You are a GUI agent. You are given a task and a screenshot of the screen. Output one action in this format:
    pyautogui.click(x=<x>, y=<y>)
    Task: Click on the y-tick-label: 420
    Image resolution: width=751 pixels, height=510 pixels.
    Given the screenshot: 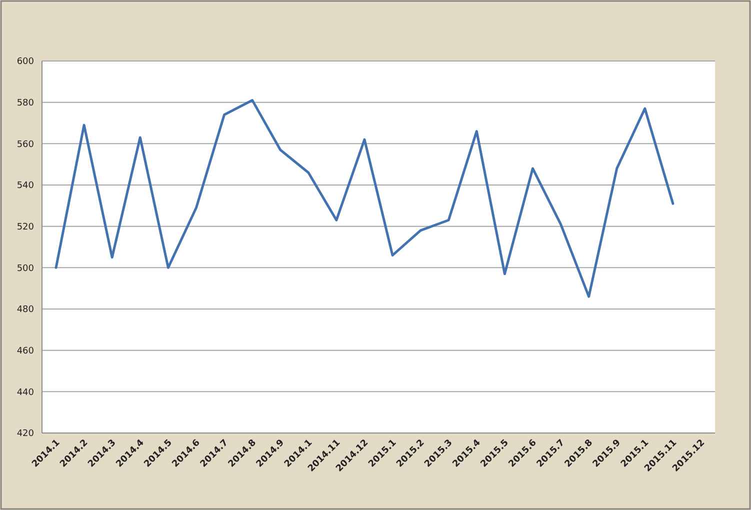 What is the action you would take?
    pyautogui.click(x=25, y=434)
    